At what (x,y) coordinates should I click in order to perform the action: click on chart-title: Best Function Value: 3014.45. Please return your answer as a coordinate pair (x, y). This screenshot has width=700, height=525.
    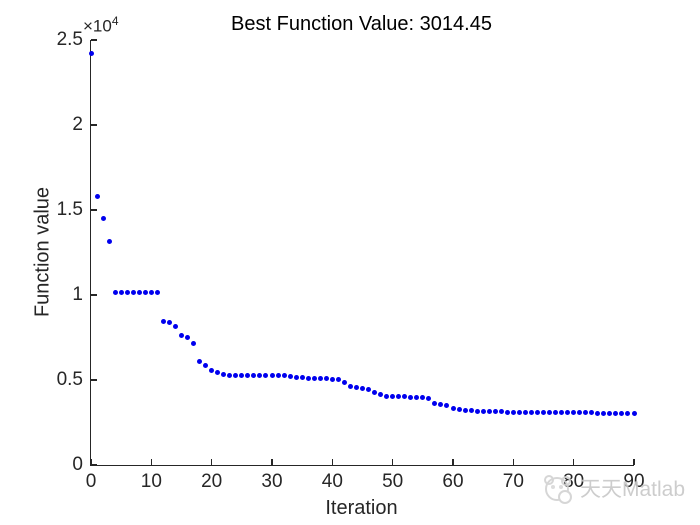
    Looking at the image, I should click on (361, 24).